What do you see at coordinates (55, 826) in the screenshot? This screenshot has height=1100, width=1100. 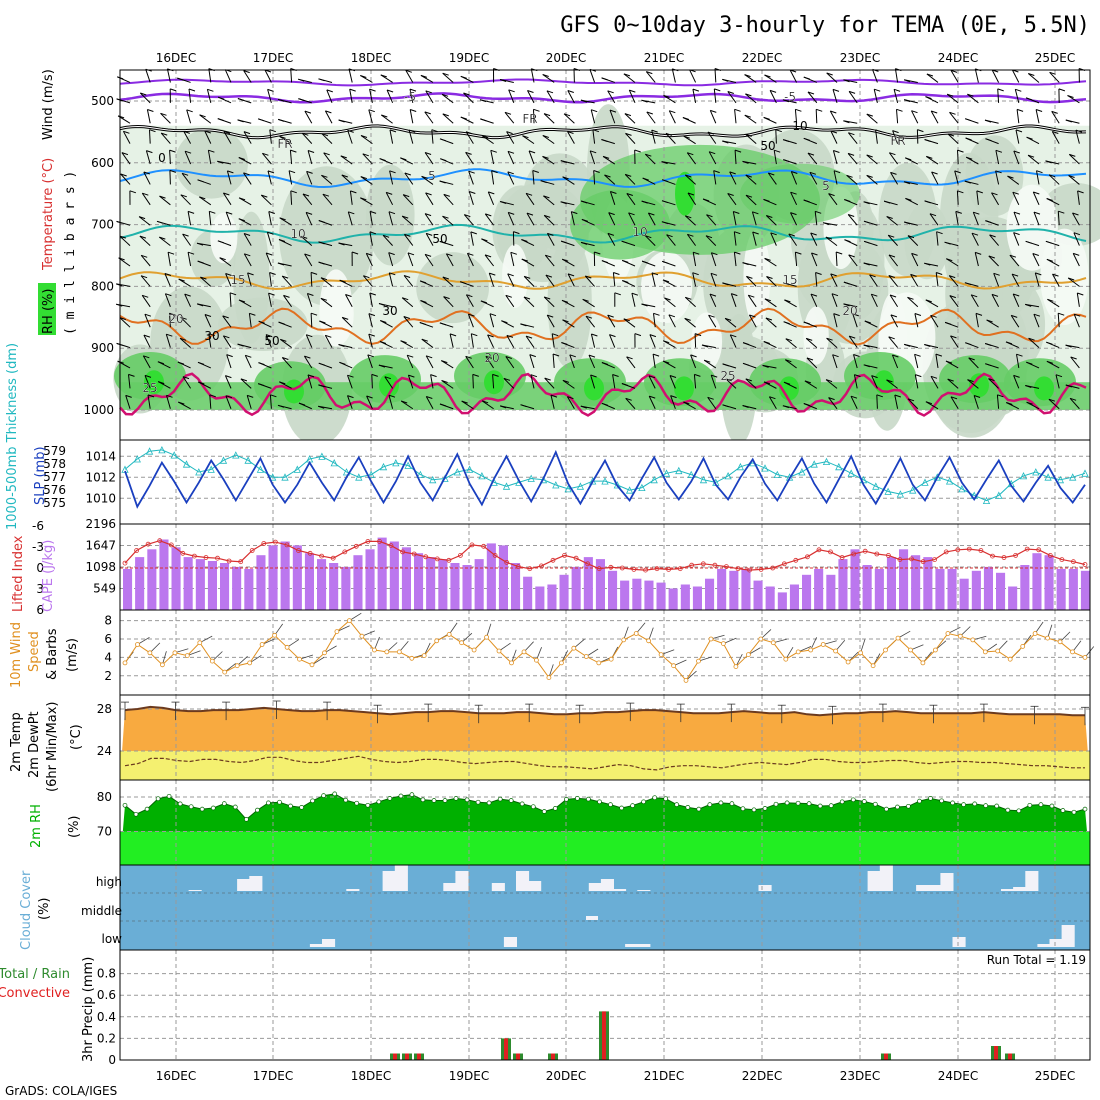 I see `rh-axis-labels: 2m RH (%)` at bounding box center [55, 826].